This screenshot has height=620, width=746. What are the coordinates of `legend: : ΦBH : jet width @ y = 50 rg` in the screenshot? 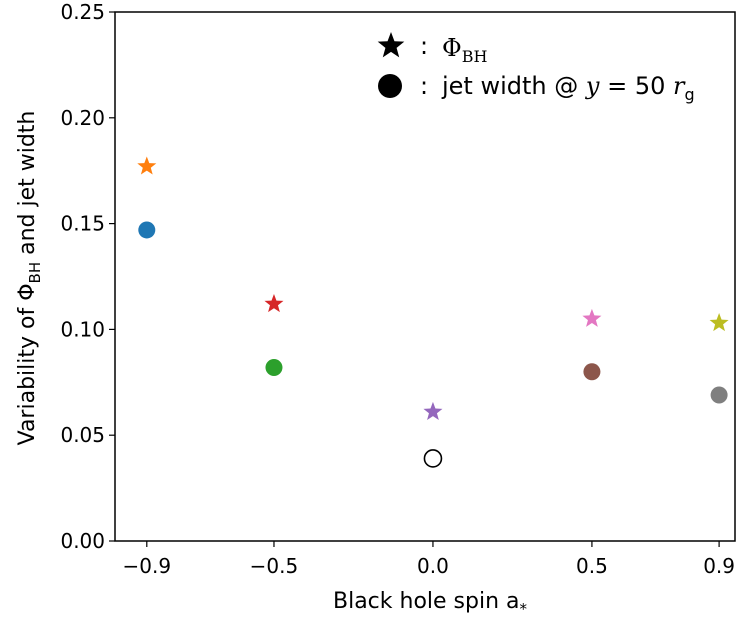 It's located at (536, 68).